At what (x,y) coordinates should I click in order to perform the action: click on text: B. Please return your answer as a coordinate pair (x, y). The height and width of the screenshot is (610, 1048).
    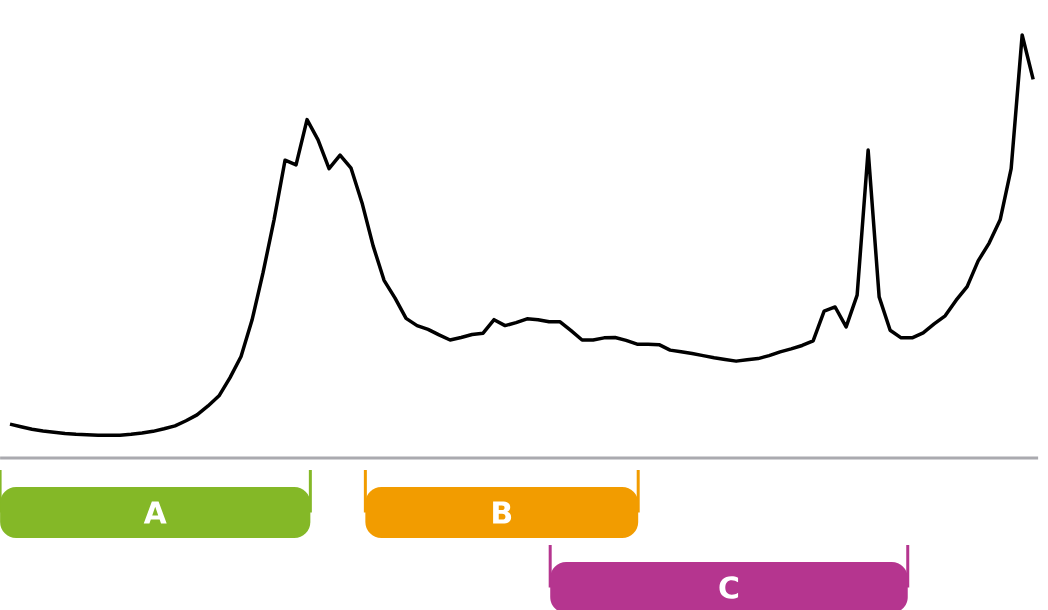
    Looking at the image, I should click on (502, 512).